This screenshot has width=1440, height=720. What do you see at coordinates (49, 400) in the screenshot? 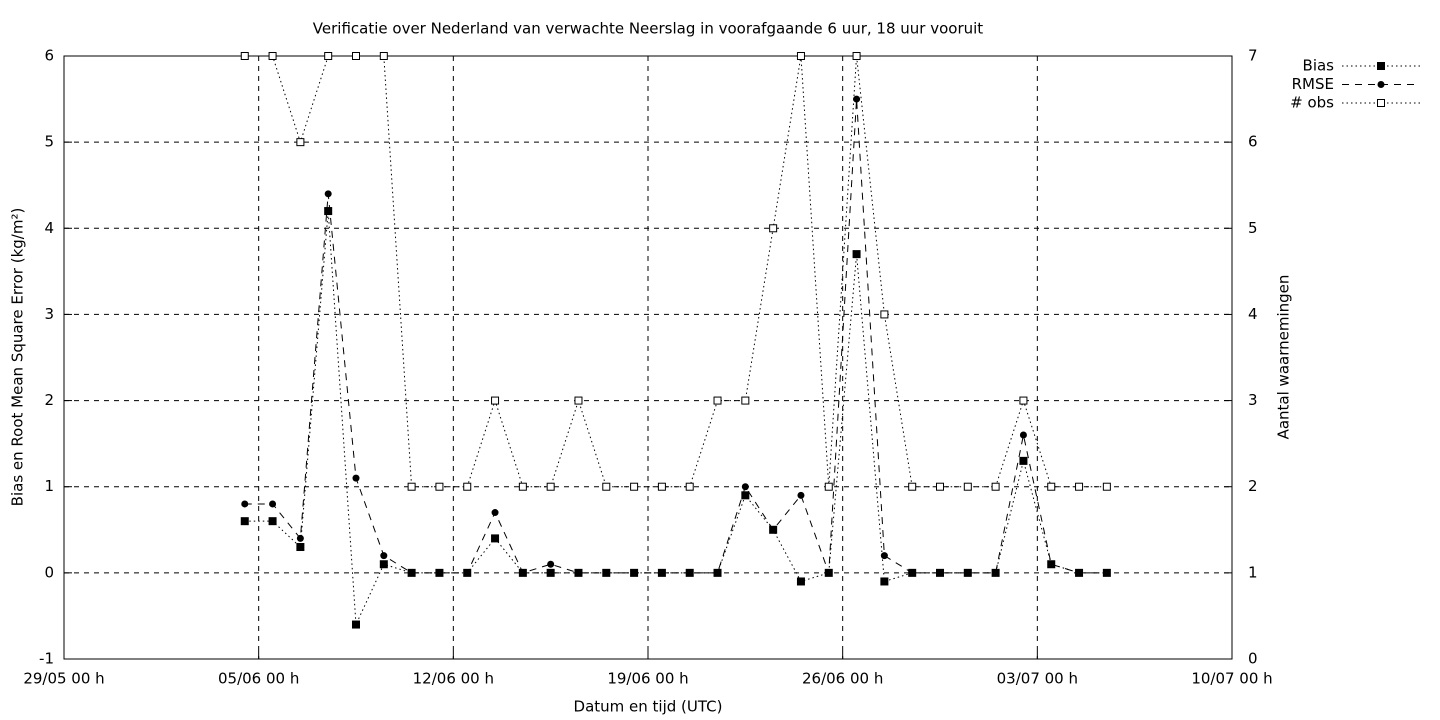
I see `y-tick-label: 2` at bounding box center [49, 400].